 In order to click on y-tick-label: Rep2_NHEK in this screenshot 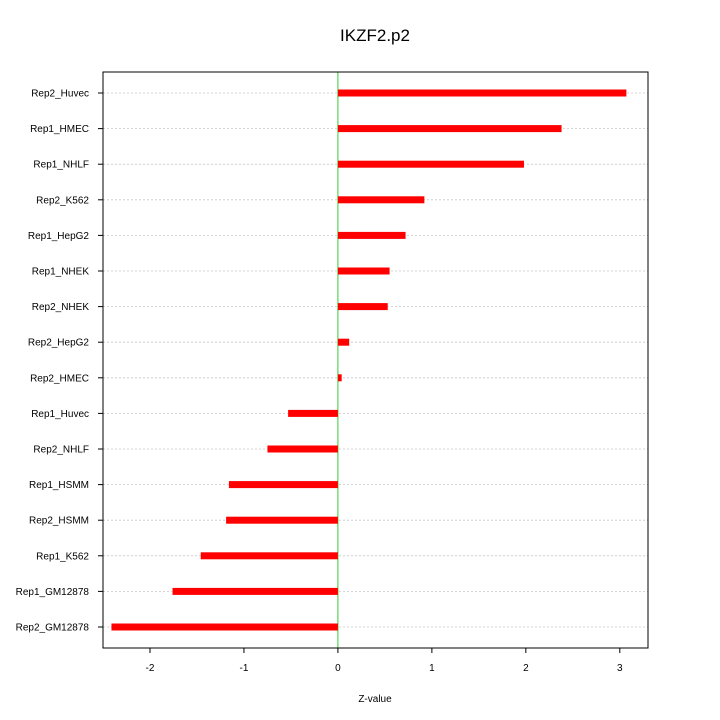, I will do `click(61, 307)`.